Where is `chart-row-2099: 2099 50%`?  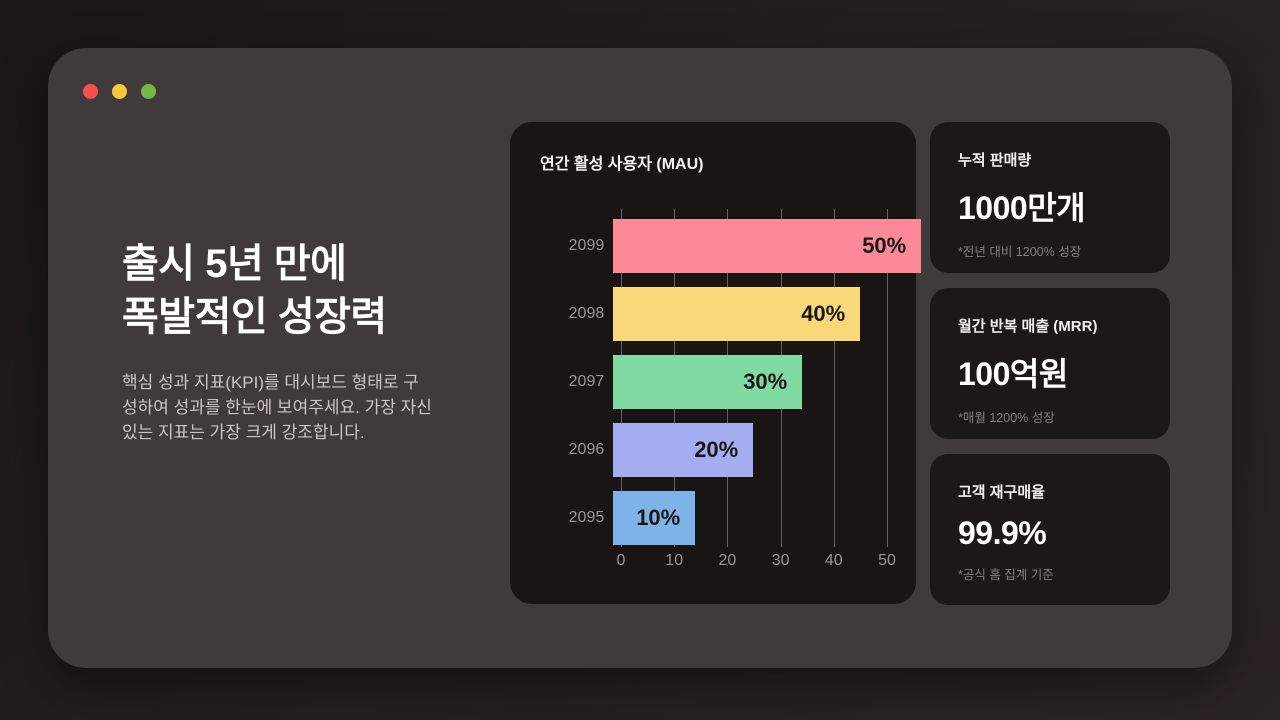
chart-row-2099: 2099 50% is located at coordinates (731, 246).